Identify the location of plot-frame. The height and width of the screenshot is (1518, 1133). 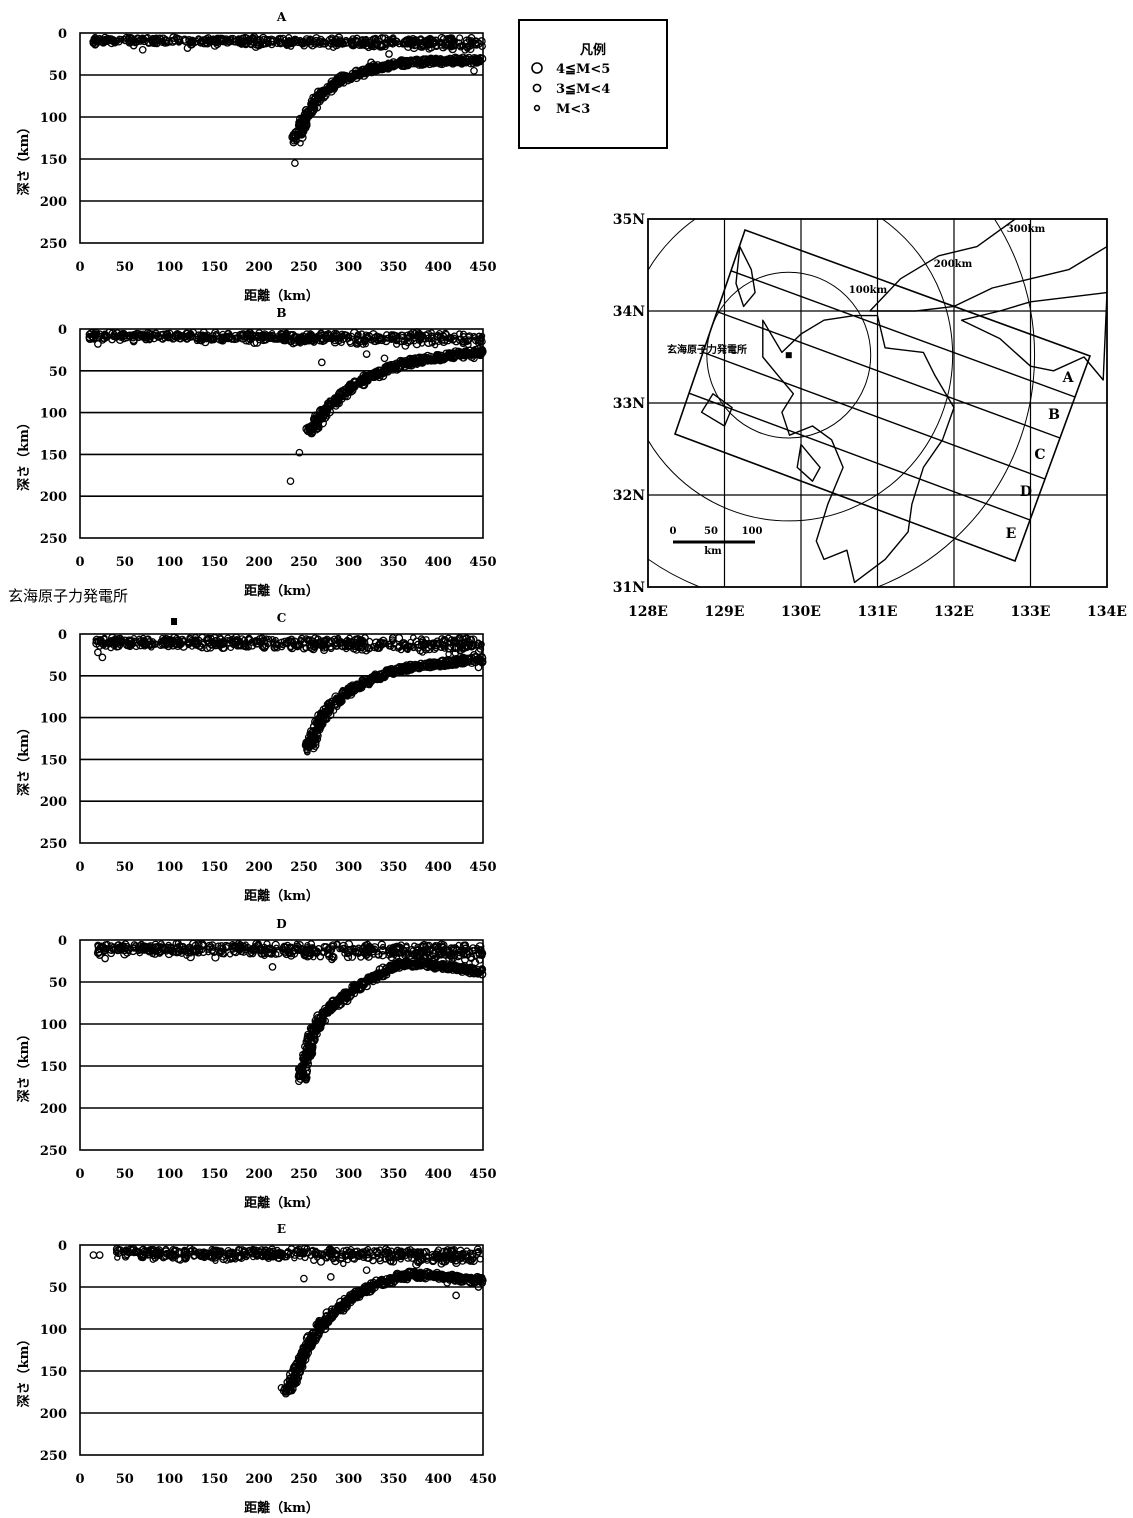
(281, 1045).